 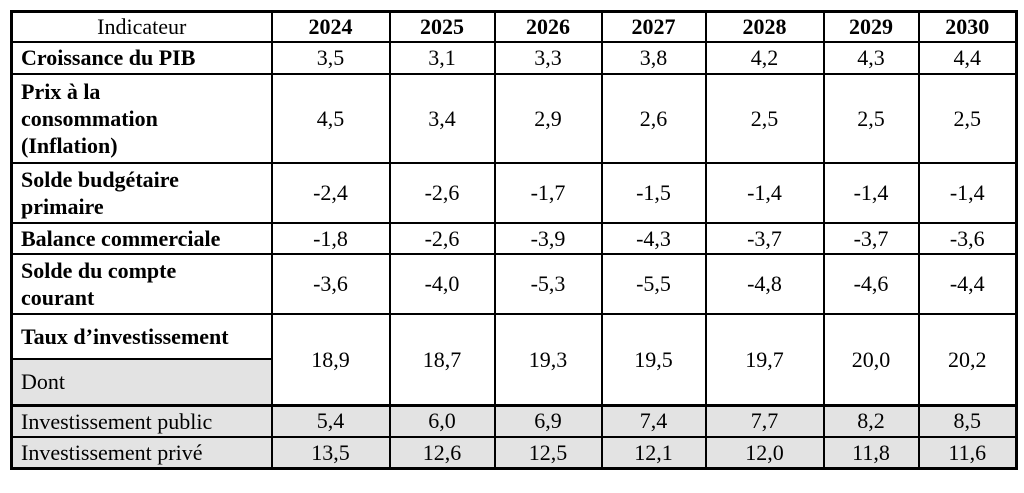 I want to click on header-year-2027: 2027, so click(x=653, y=26).